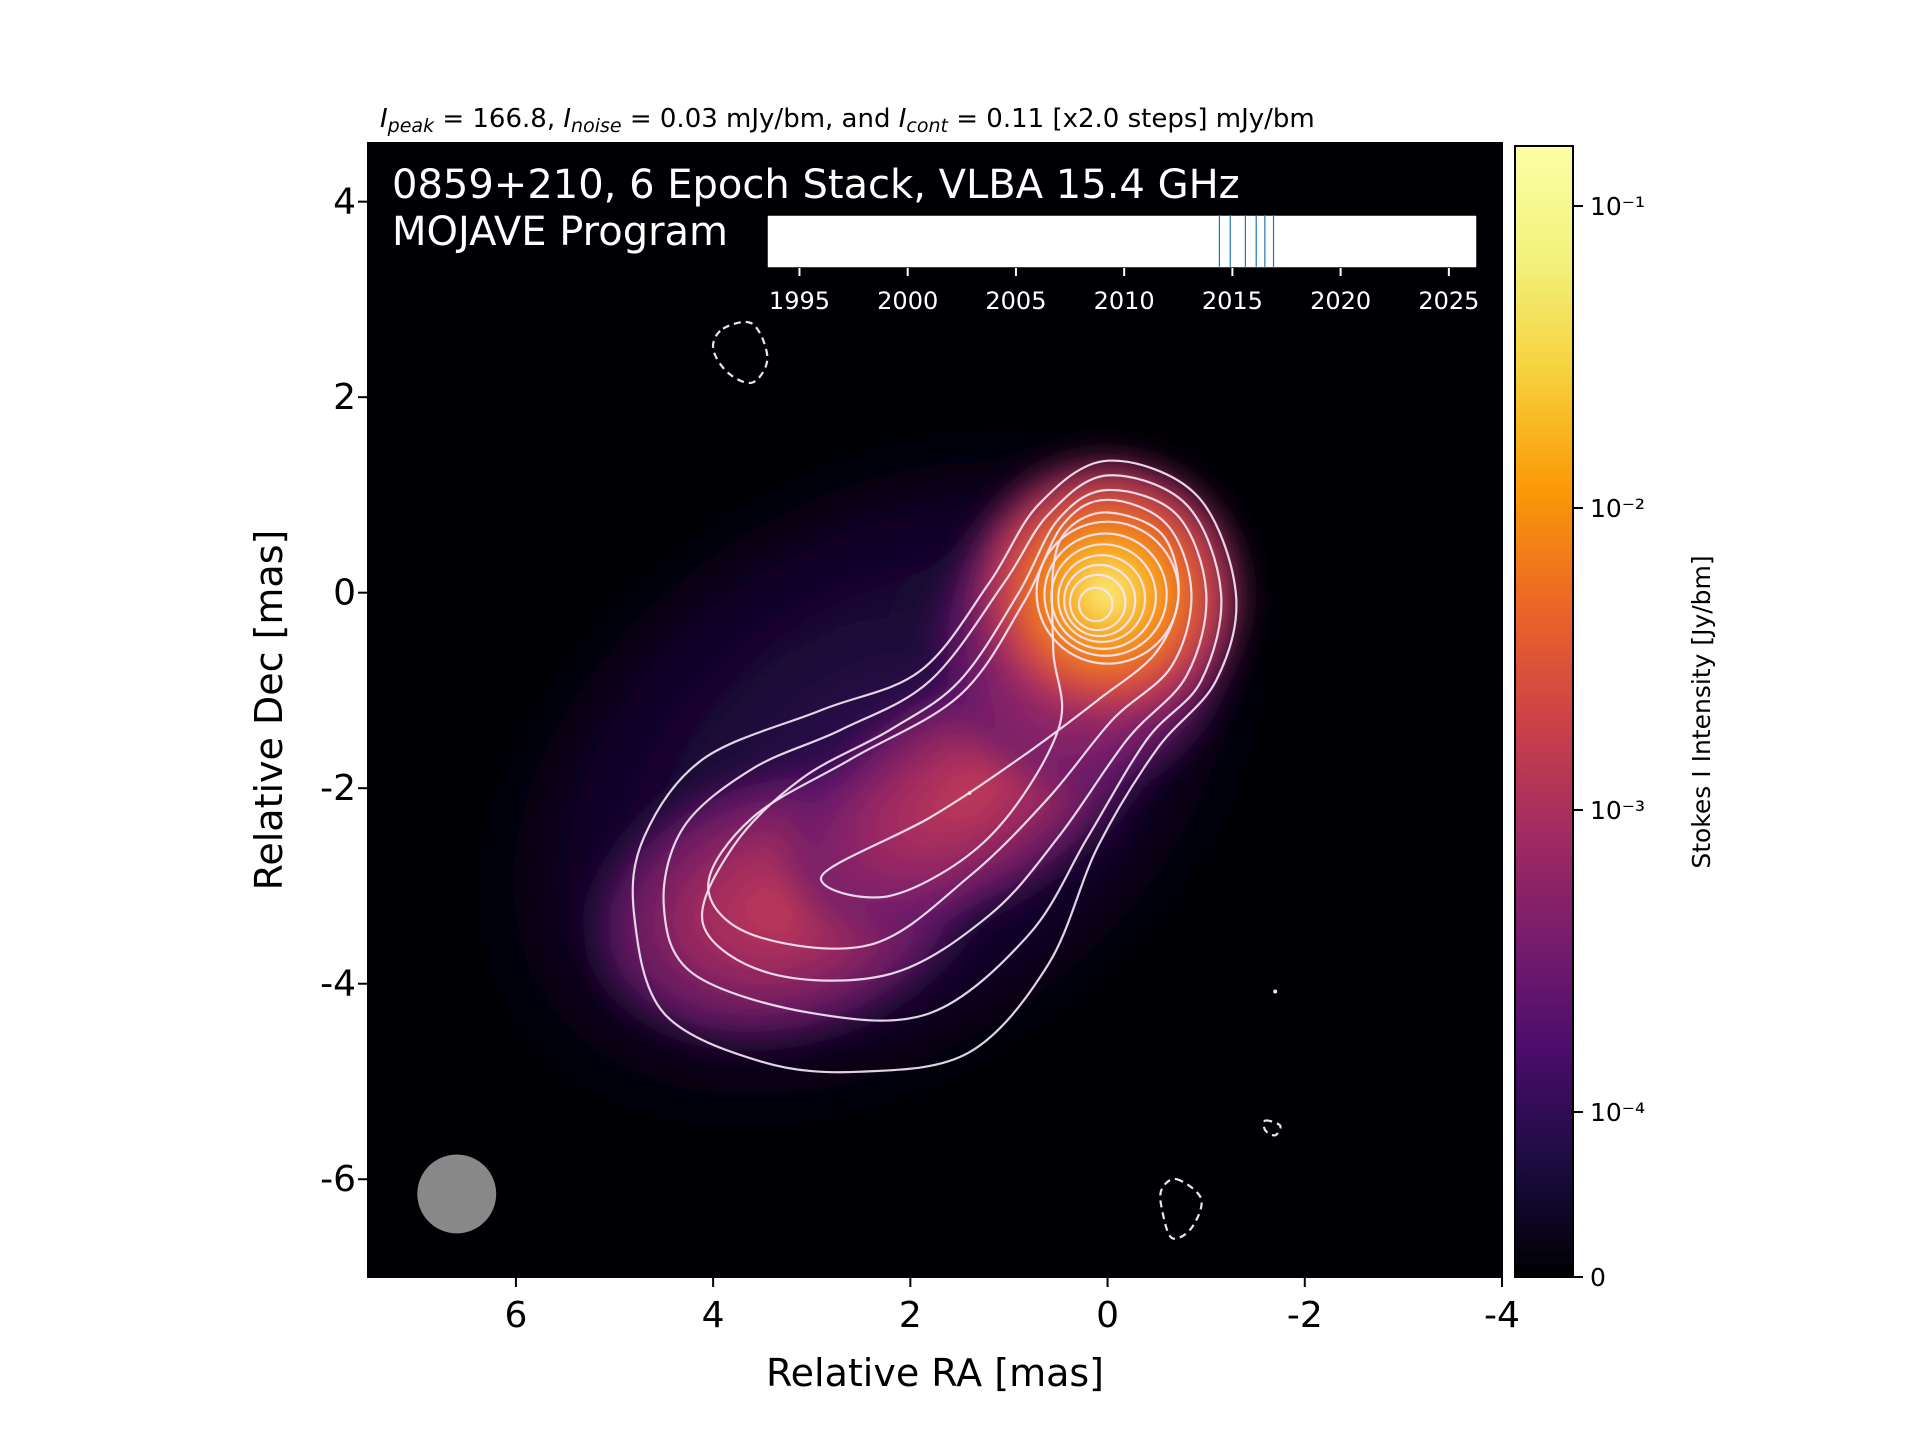  I want to click on title-part: noise, so click(596, 126).